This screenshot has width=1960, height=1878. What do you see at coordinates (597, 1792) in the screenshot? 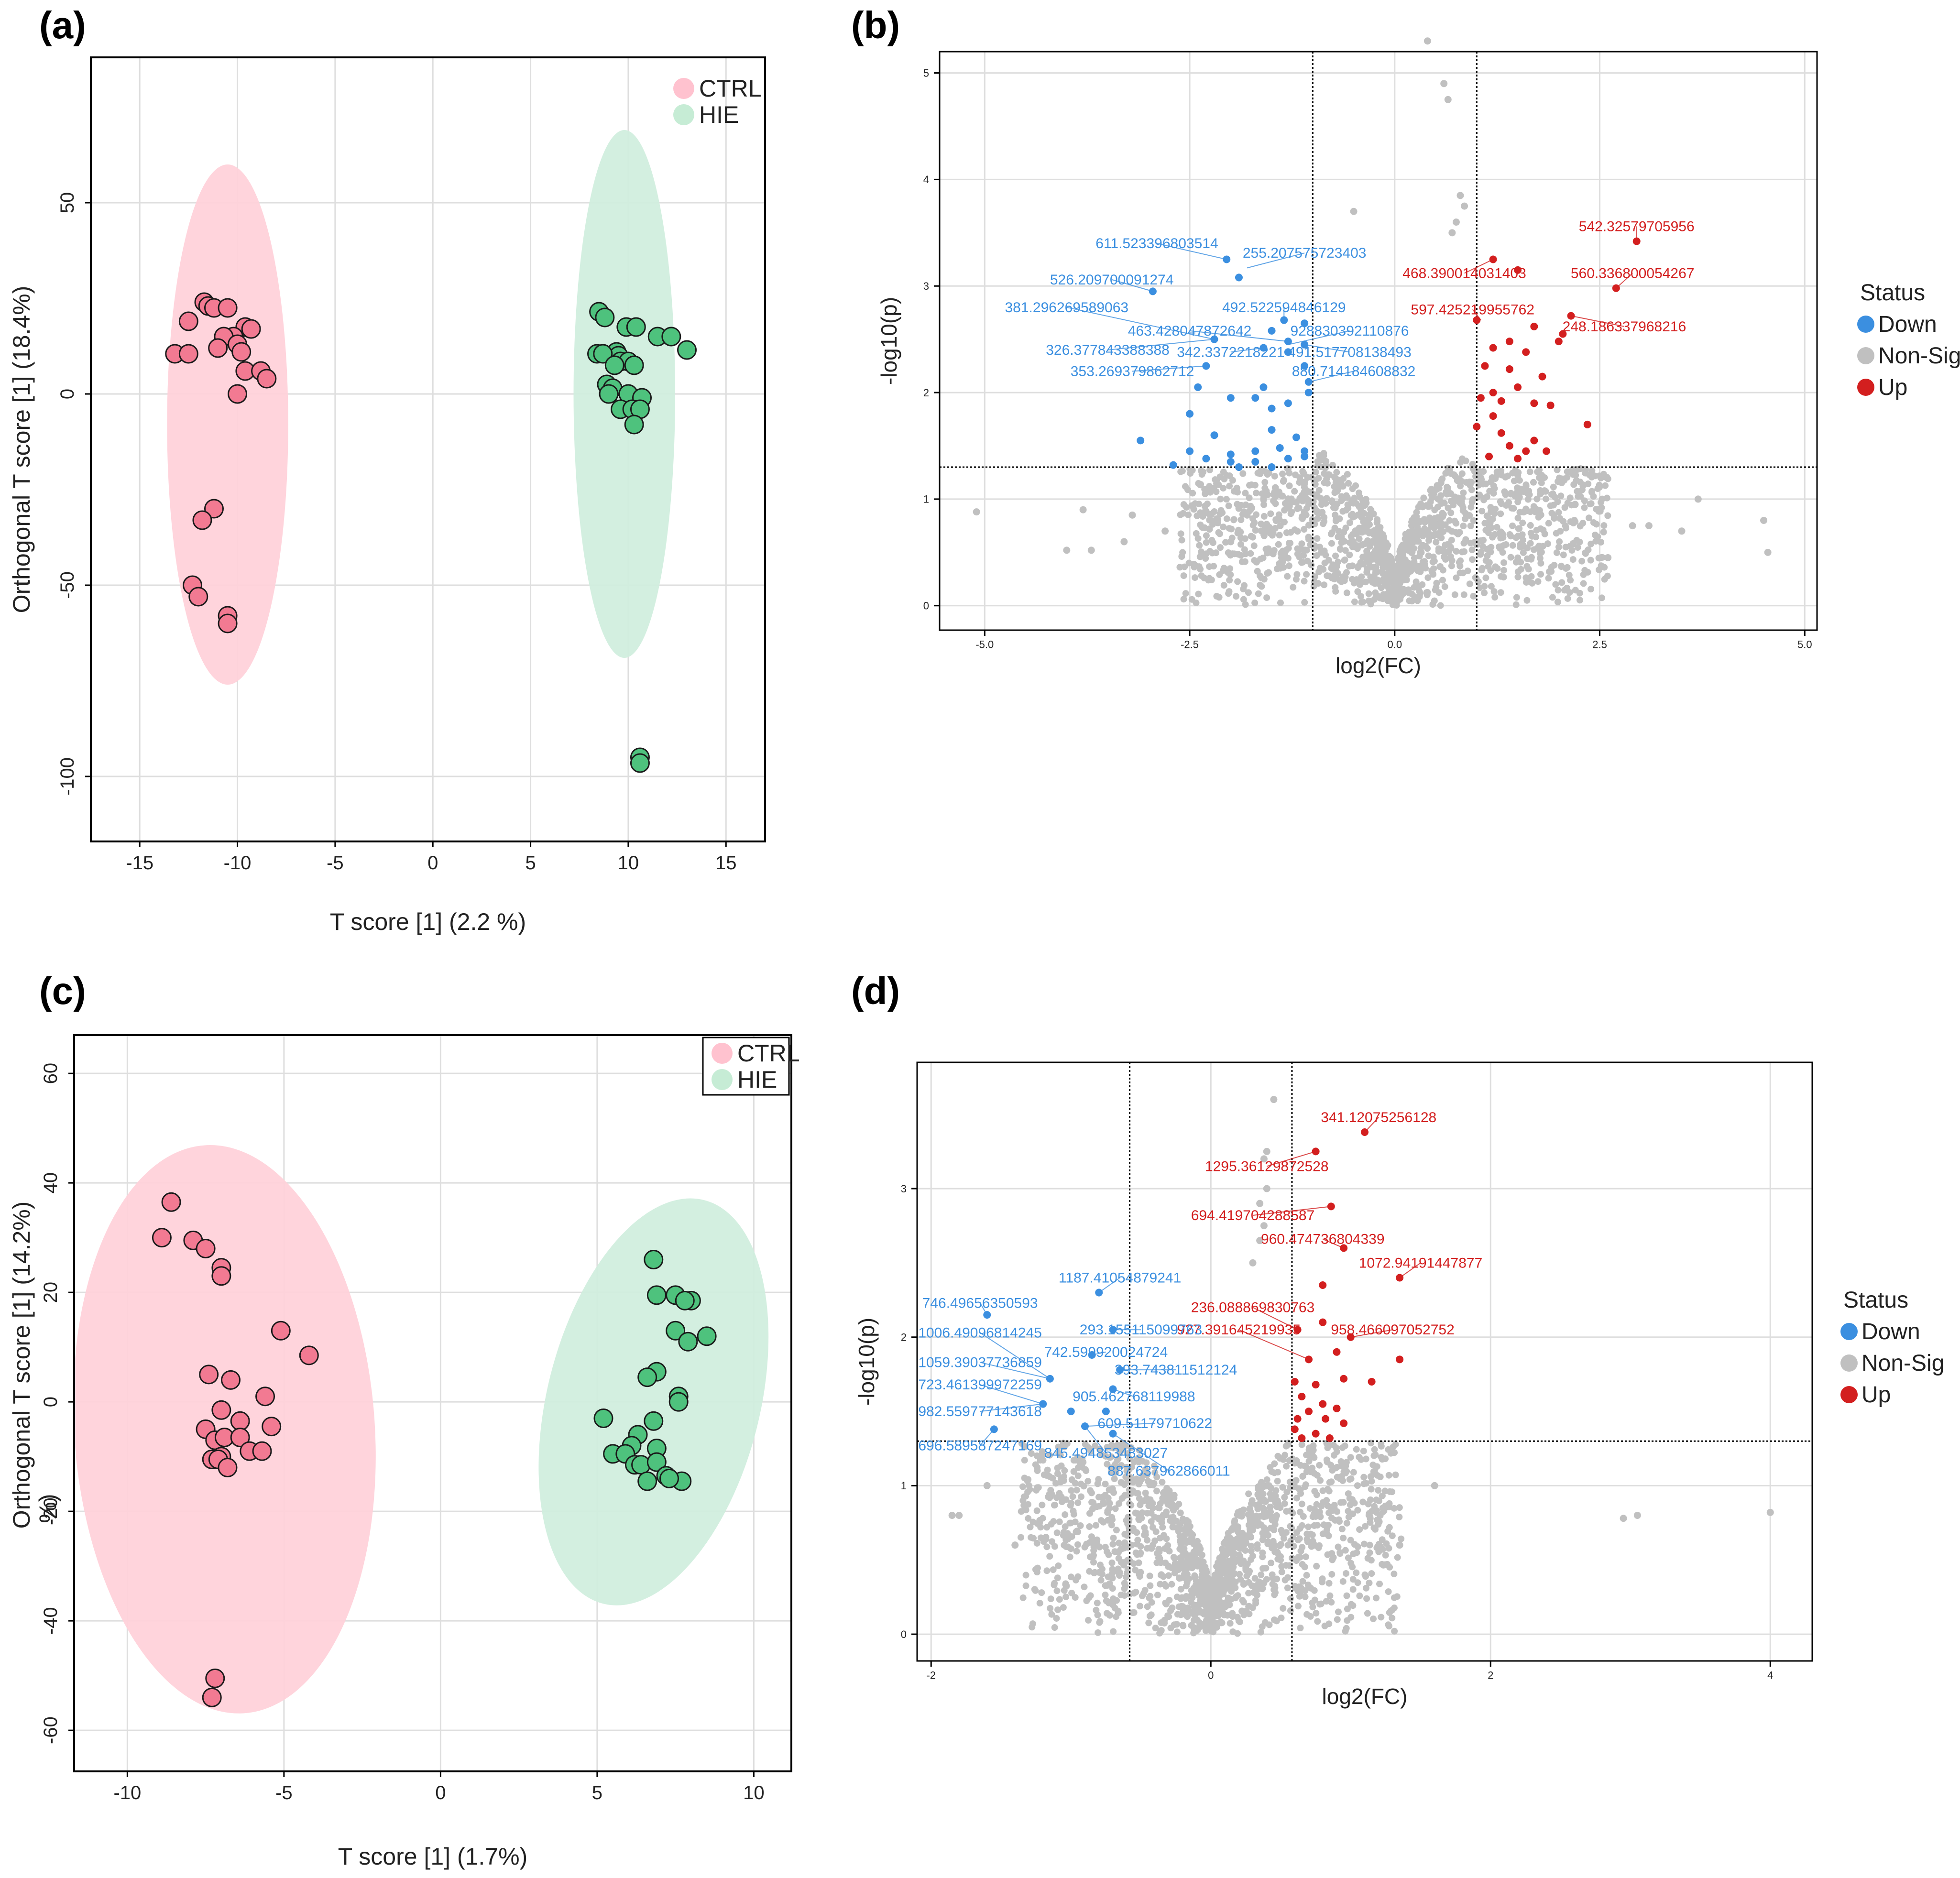
I see `x-tick-label: 5` at bounding box center [597, 1792].